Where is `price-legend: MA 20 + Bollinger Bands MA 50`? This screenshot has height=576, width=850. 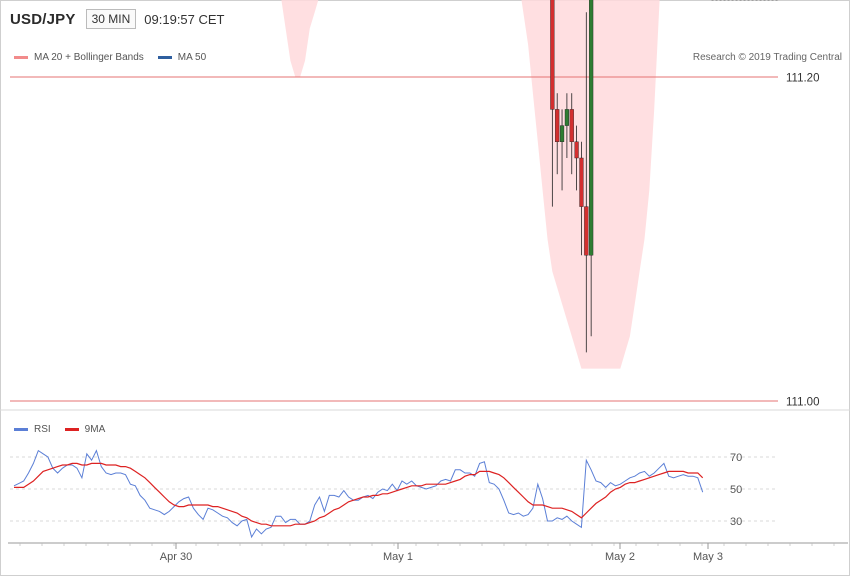 price-legend: MA 20 + Bollinger Bands MA 50 is located at coordinates (110, 57).